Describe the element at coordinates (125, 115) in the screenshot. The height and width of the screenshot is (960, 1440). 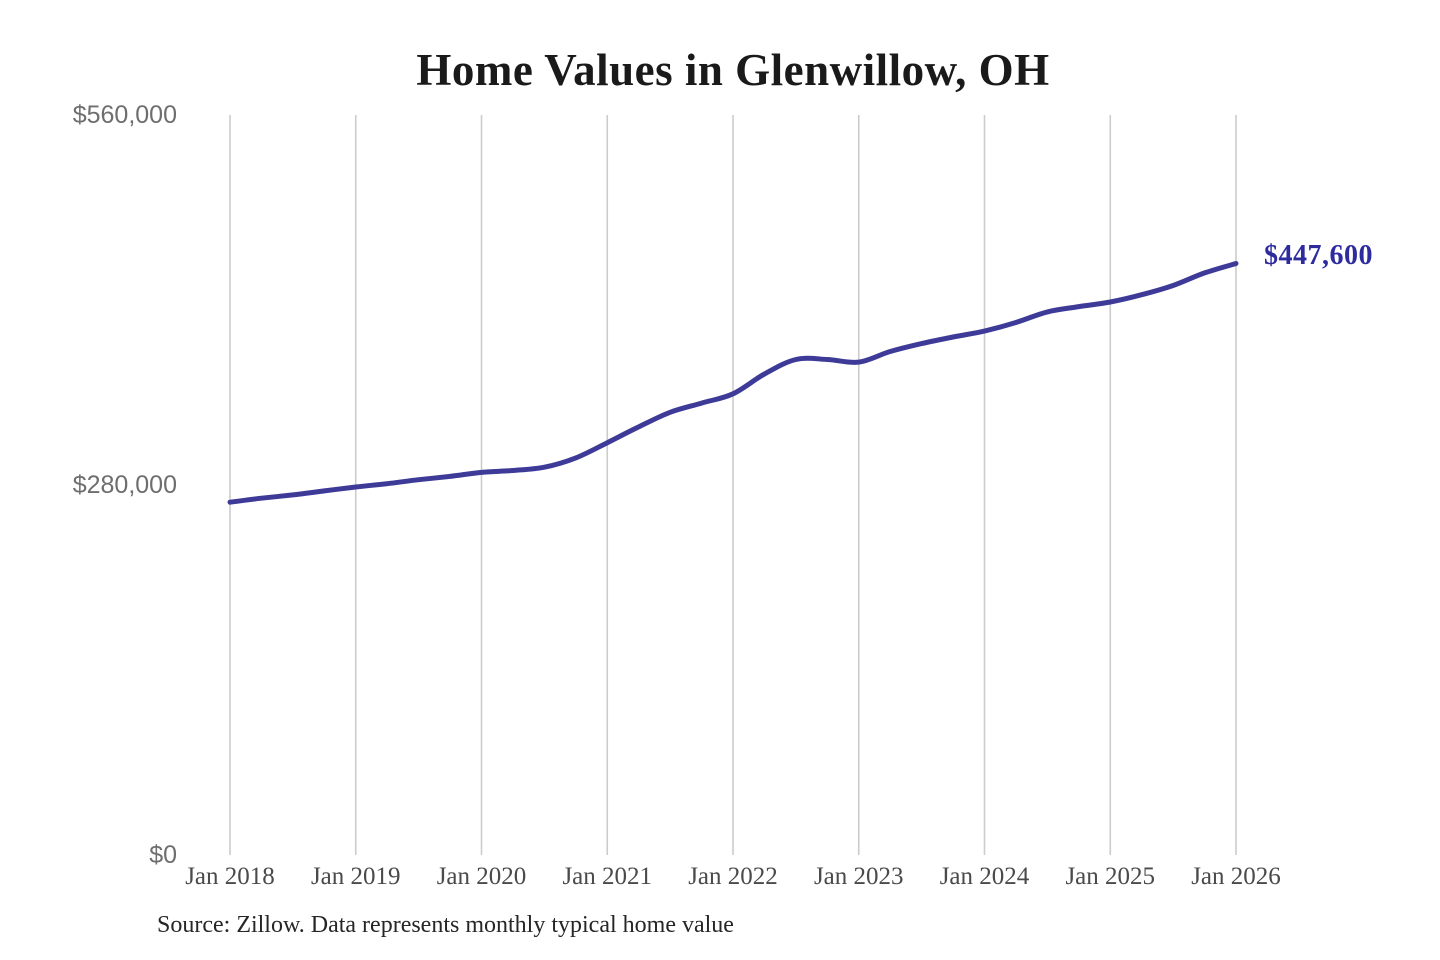
I see `y-tick-label: $560,000` at that location.